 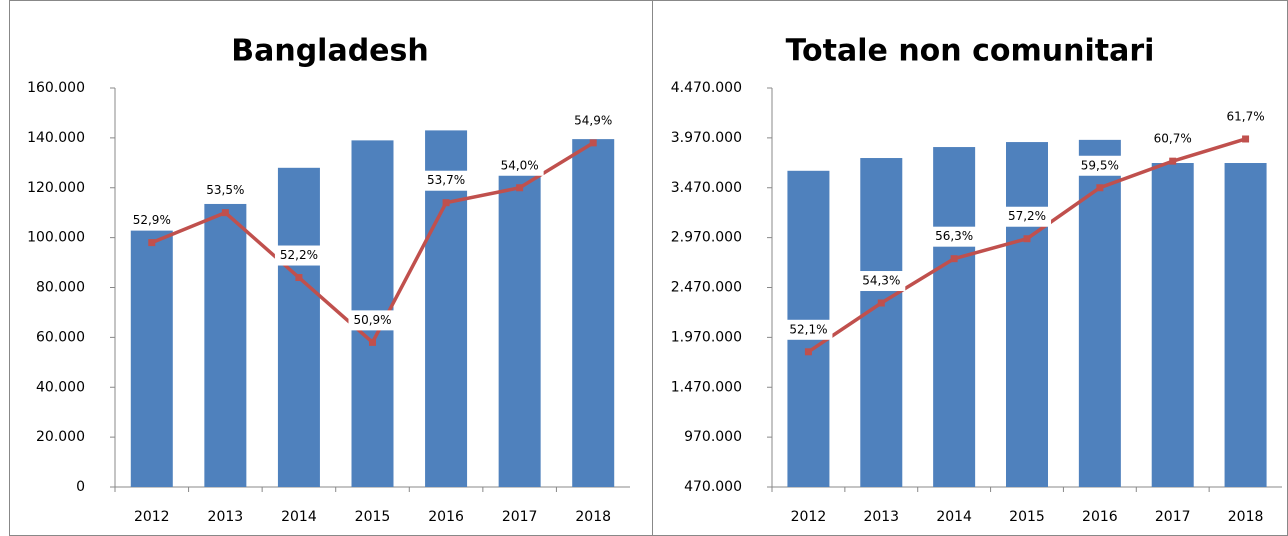 I want to click on data-label: 53,7%, so click(x=446, y=180).